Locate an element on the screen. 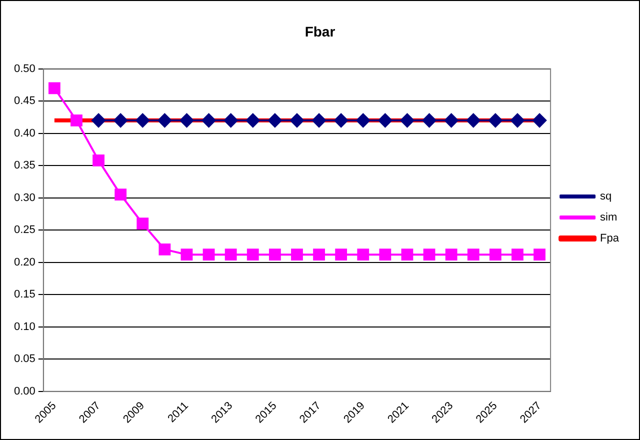  y-tick-label: 0.45 is located at coordinates (25, 101).